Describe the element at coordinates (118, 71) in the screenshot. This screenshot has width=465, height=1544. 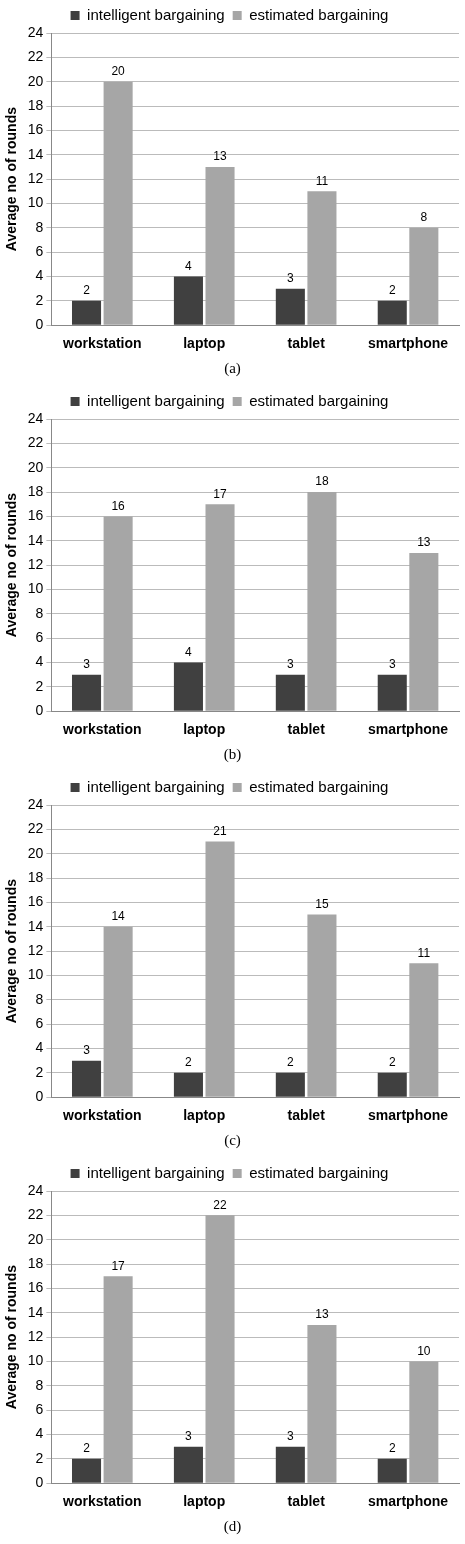
I see `data-label: 20` at that location.